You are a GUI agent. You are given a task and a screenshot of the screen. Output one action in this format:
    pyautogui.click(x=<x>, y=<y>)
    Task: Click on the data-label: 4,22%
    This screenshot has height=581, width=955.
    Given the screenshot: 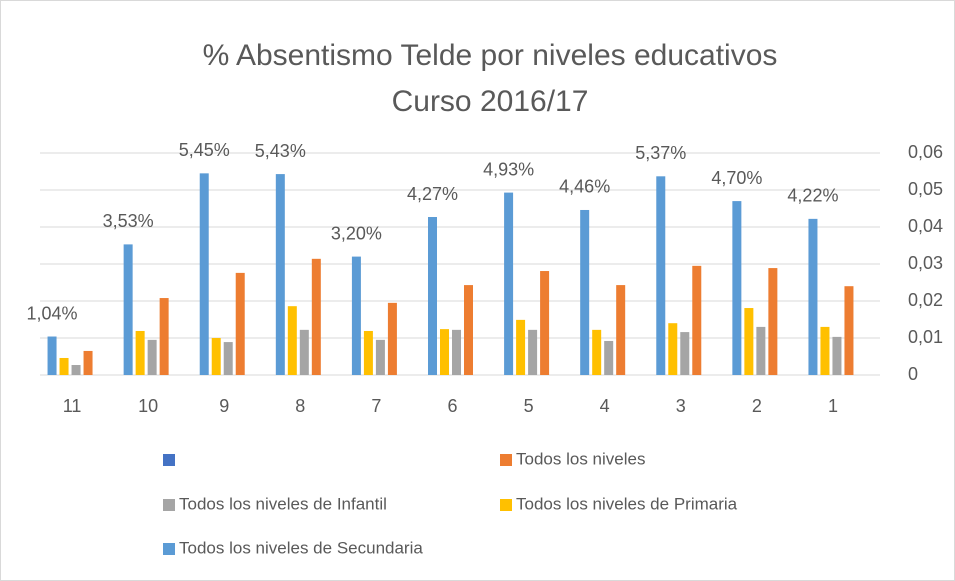 What is the action you would take?
    pyautogui.click(x=812, y=196)
    